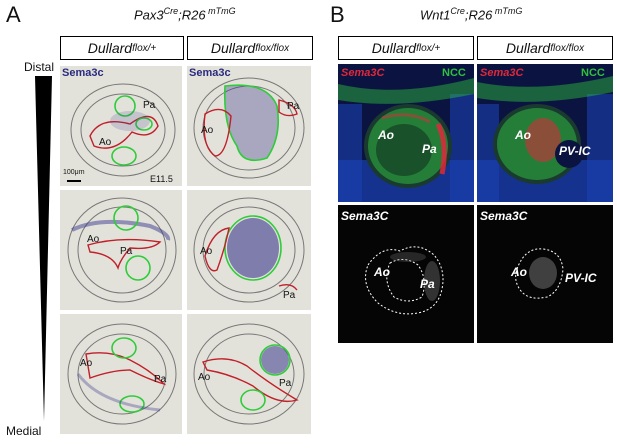 The height and width of the screenshot is (448, 617). I want to click on panel-b-col2-allele: flox/flox, so click(567, 48).